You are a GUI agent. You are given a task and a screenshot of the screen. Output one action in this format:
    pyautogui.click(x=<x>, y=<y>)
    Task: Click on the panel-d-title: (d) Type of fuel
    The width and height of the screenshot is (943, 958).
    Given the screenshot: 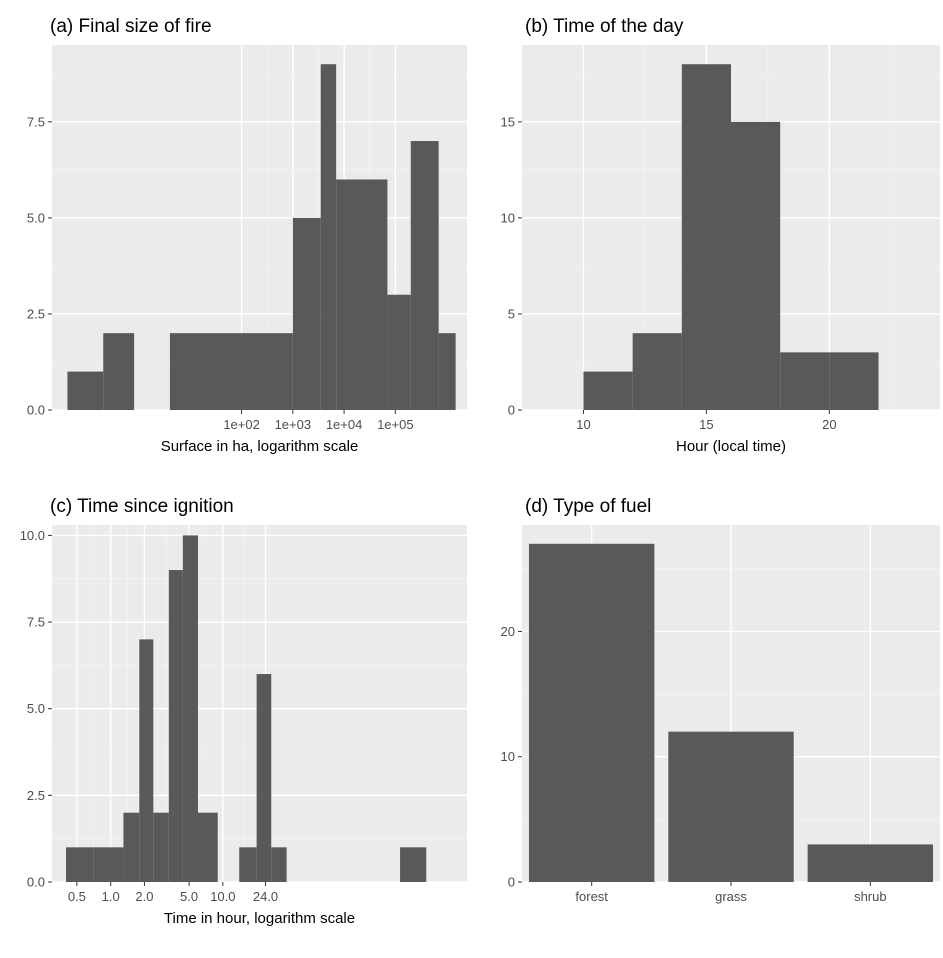 What is the action you would take?
    pyautogui.click(x=588, y=506)
    